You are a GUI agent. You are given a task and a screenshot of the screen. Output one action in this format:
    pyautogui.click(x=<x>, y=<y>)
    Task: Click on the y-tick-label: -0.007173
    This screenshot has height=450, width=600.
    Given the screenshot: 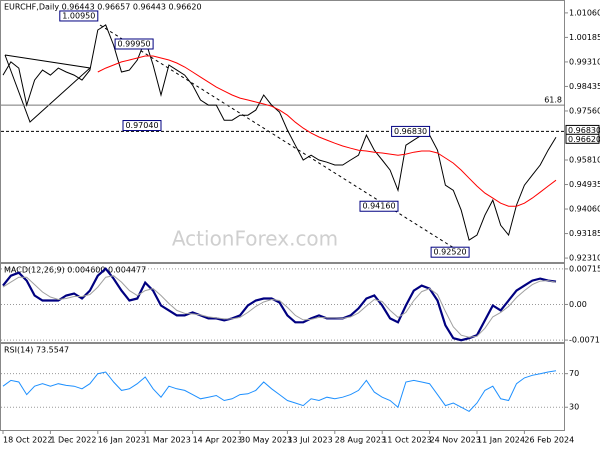 What is the action you would take?
    pyautogui.click(x=584, y=340)
    